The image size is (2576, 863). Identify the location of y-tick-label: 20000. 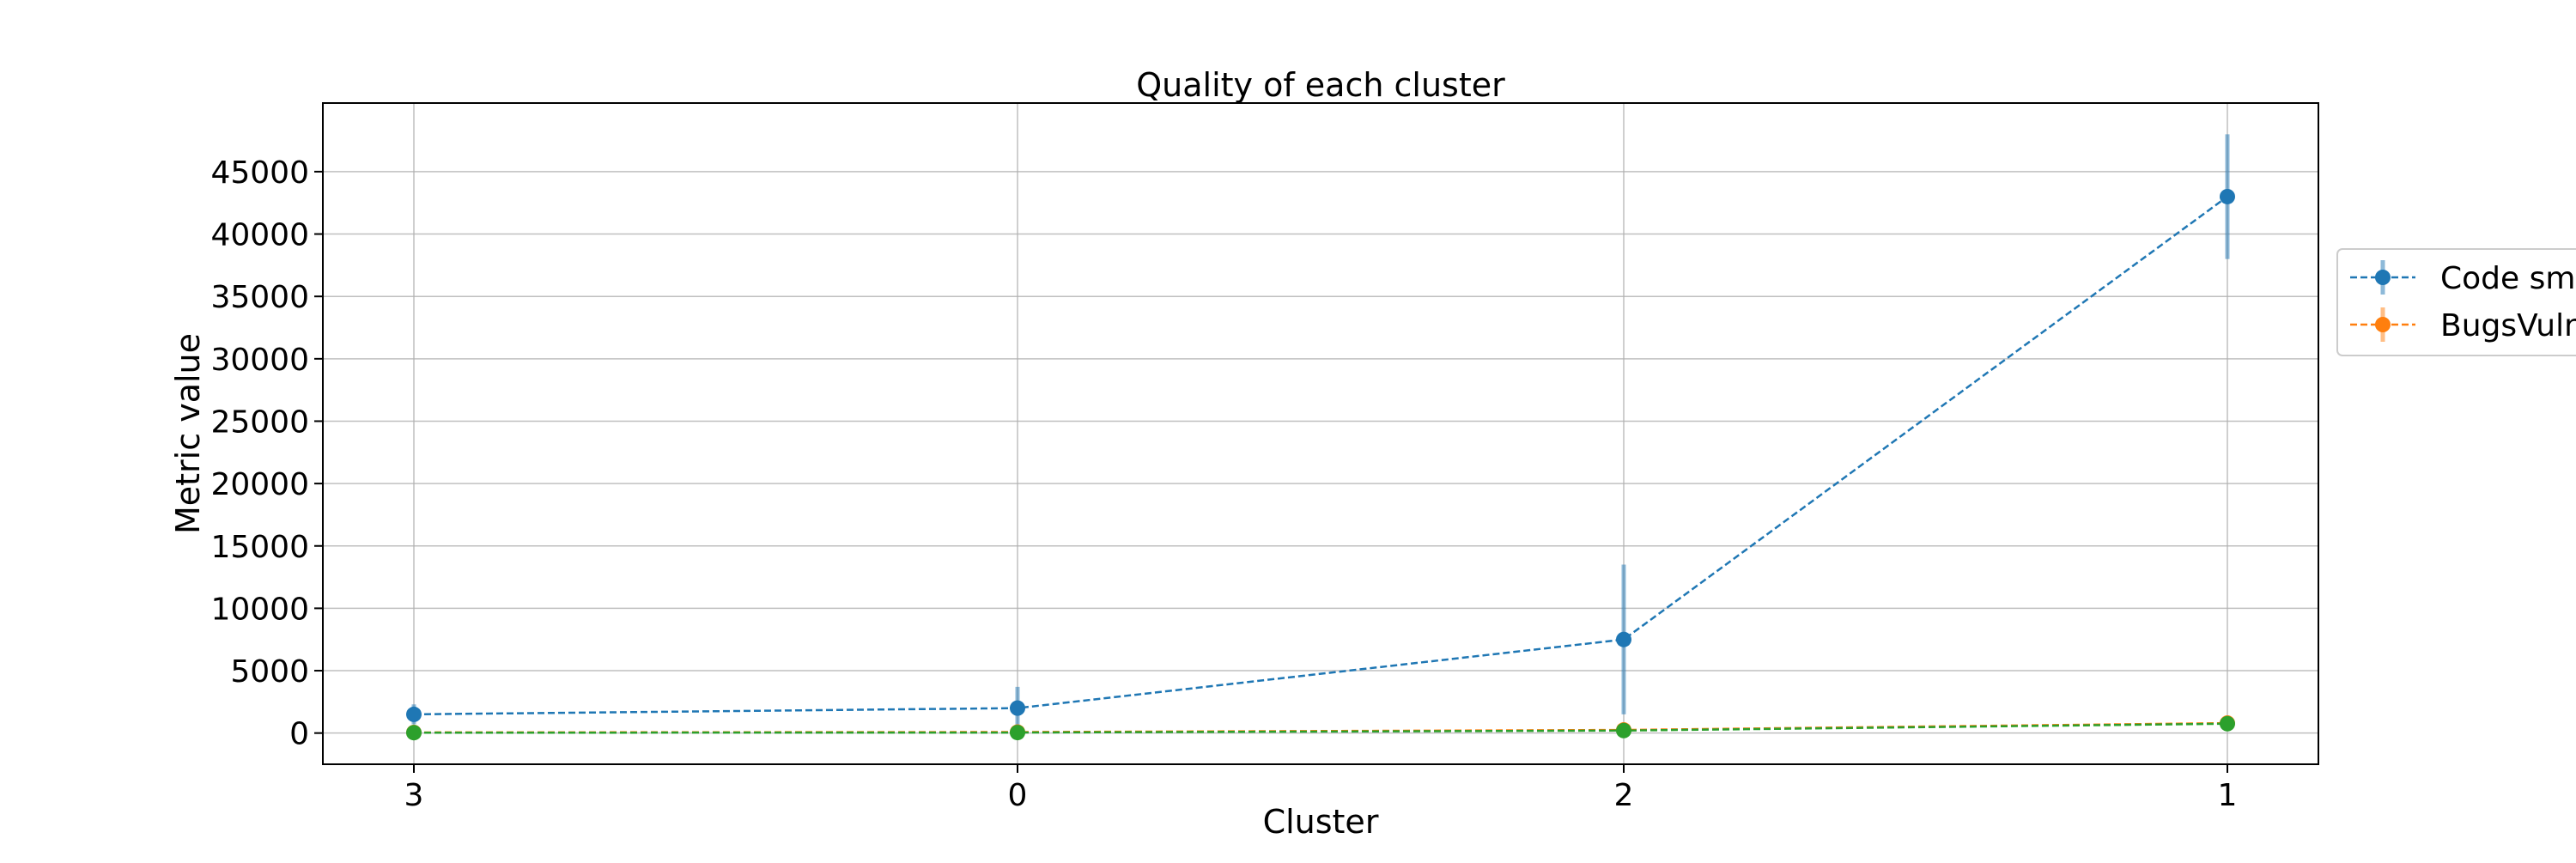
(259, 484).